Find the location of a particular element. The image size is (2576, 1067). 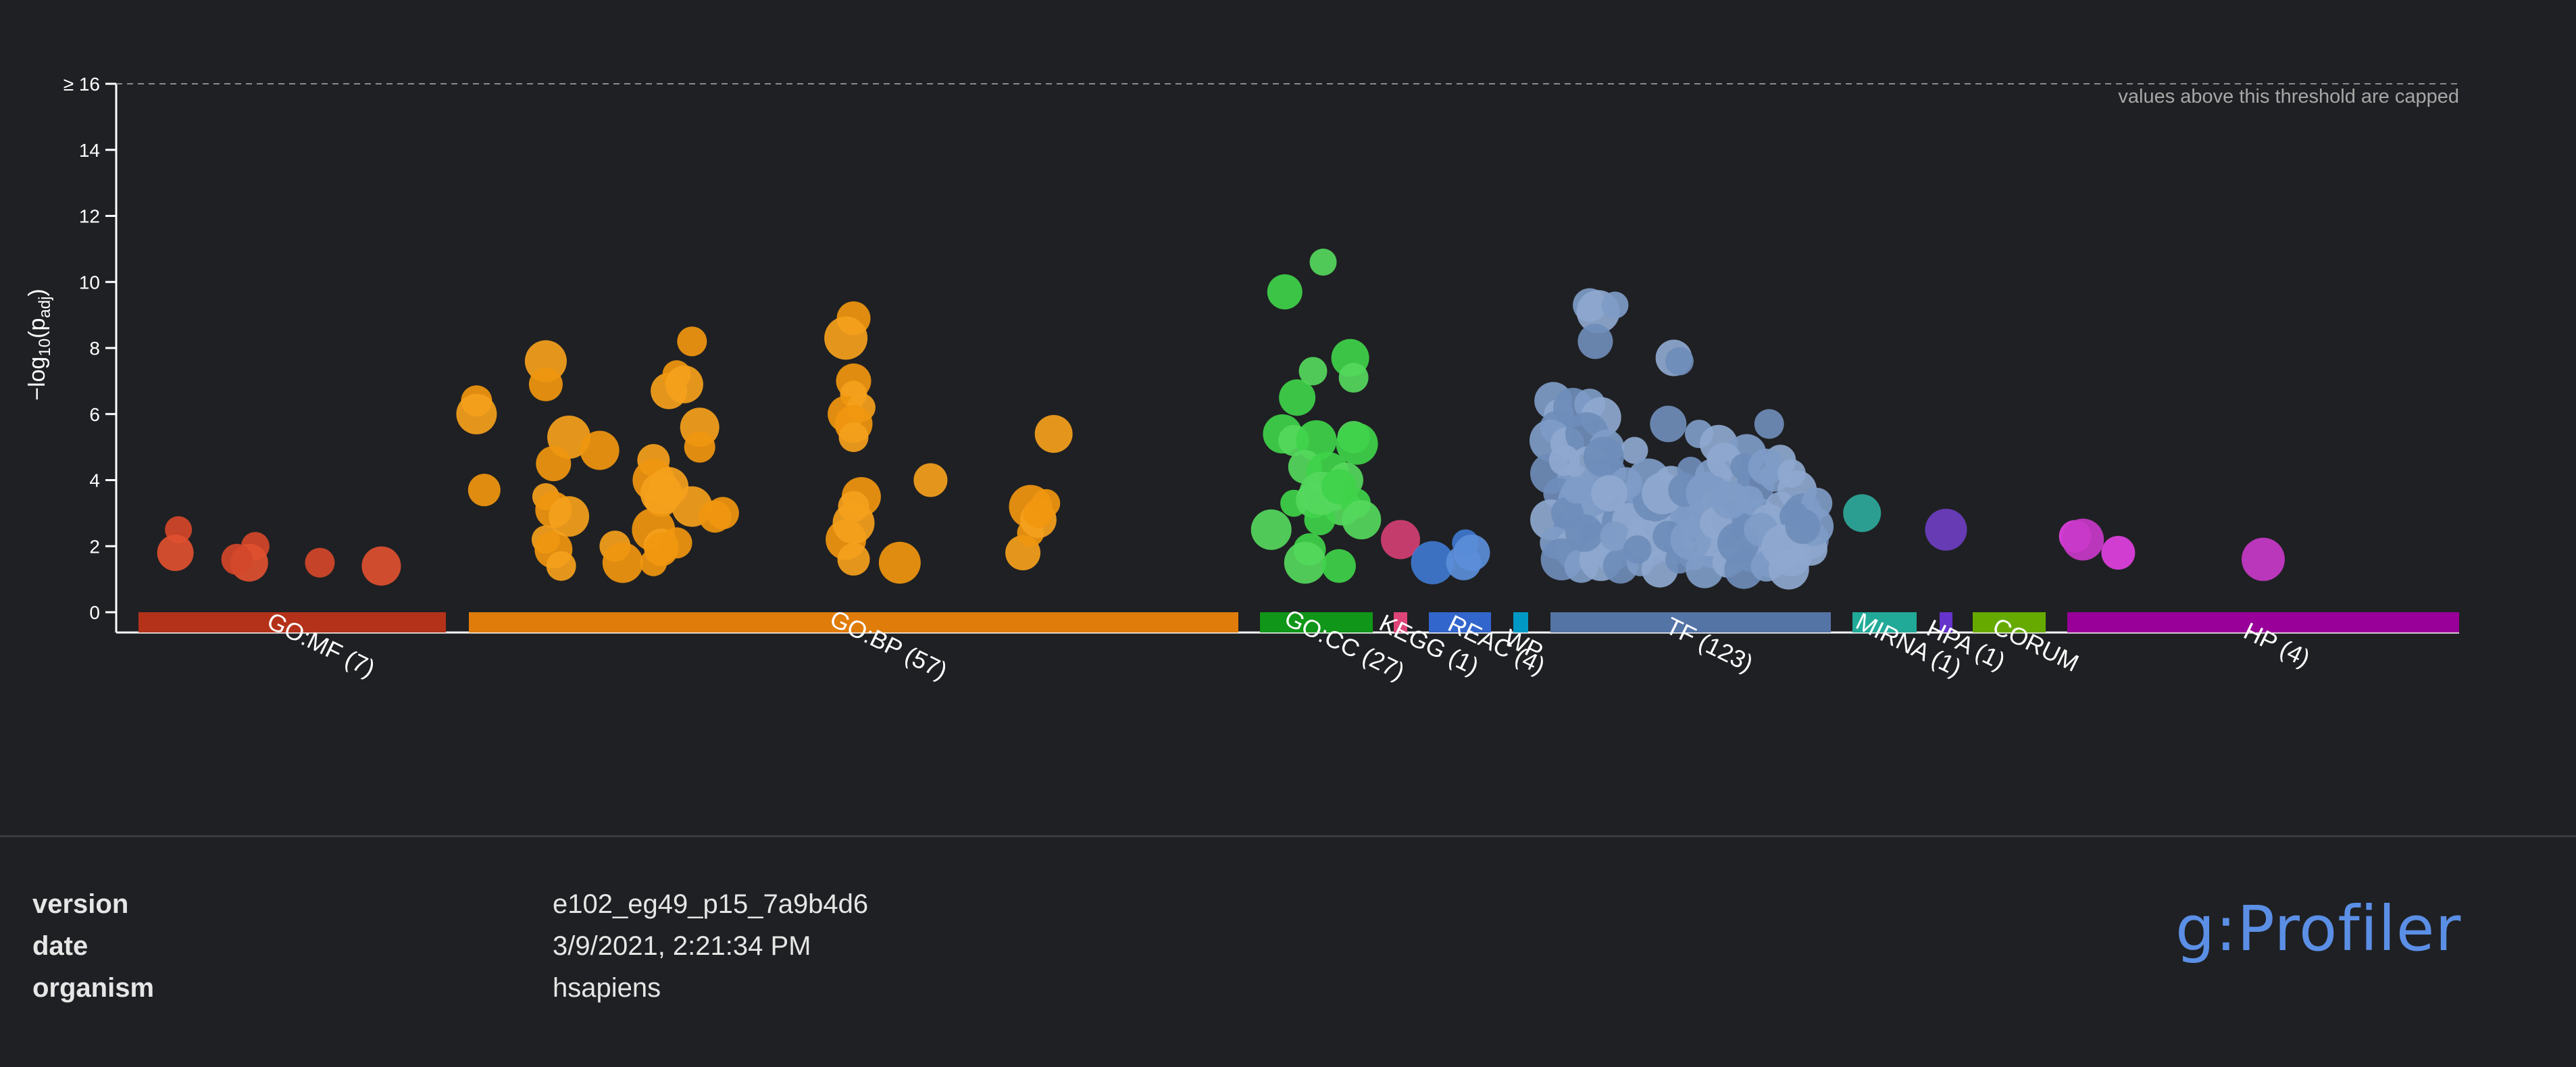

y-tick-label: 6 is located at coordinates (94, 414).